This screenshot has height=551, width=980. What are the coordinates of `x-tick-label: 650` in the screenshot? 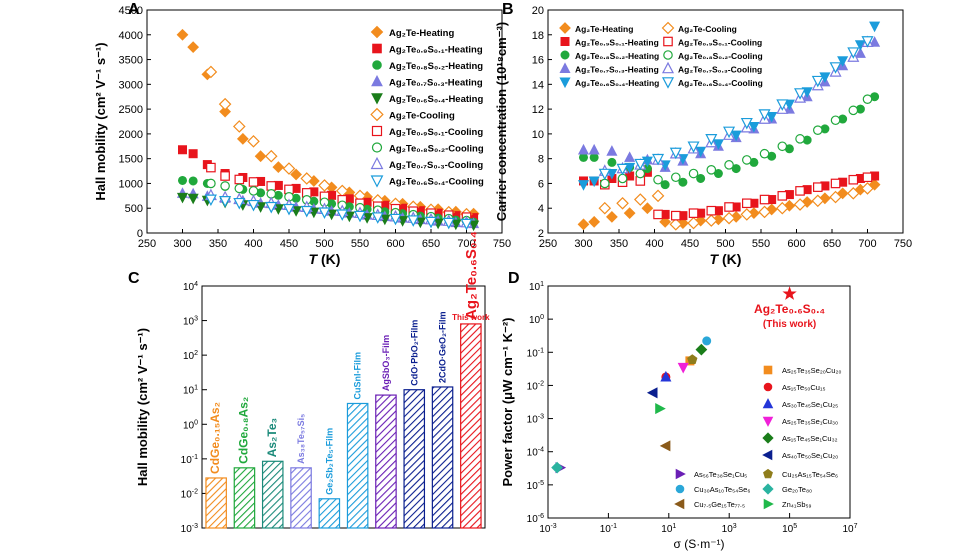 It's located at (431, 244).